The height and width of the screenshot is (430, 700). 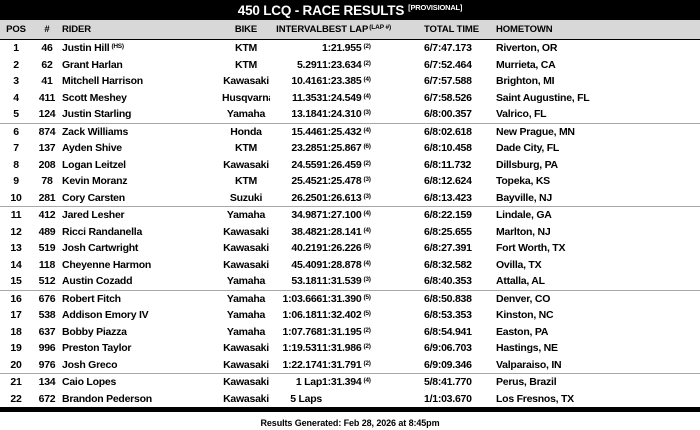 I want to click on position-cell: 5, so click(x=16, y=114).